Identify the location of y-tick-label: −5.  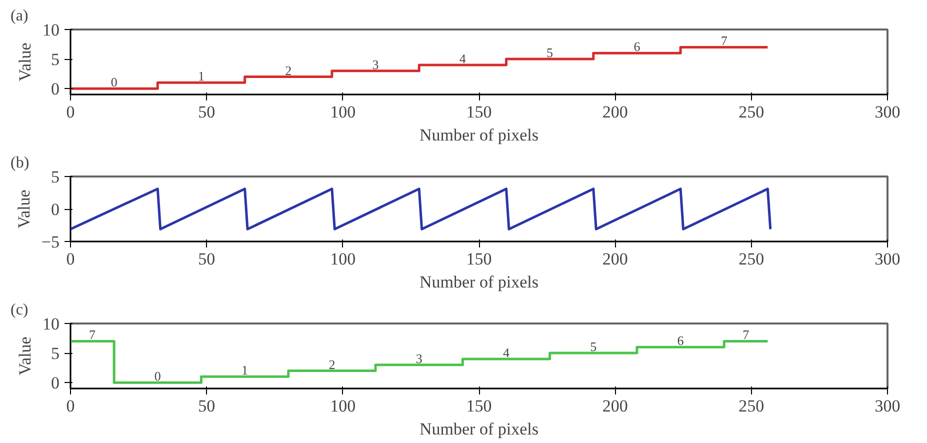
(50, 242).